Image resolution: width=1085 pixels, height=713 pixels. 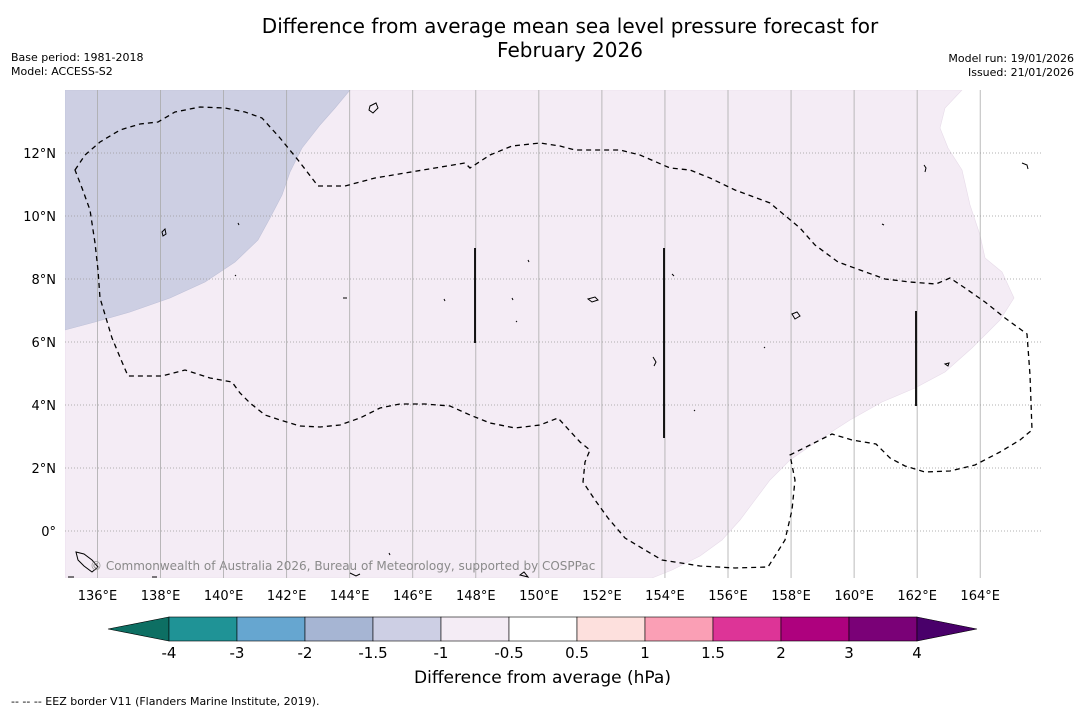 What do you see at coordinates (781, 653) in the screenshot?
I see `colorbar-tick-9: 2` at bounding box center [781, 653].